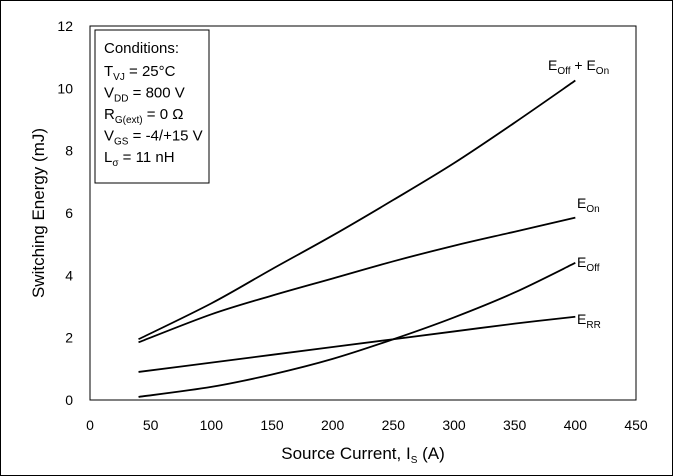 Image resolution: width=673 pixels, height=476 pixels. What do you see at coordinates (212, 425) in the screenshot?
I see `x-tick-label: 100` at bounding box center [212, 425].